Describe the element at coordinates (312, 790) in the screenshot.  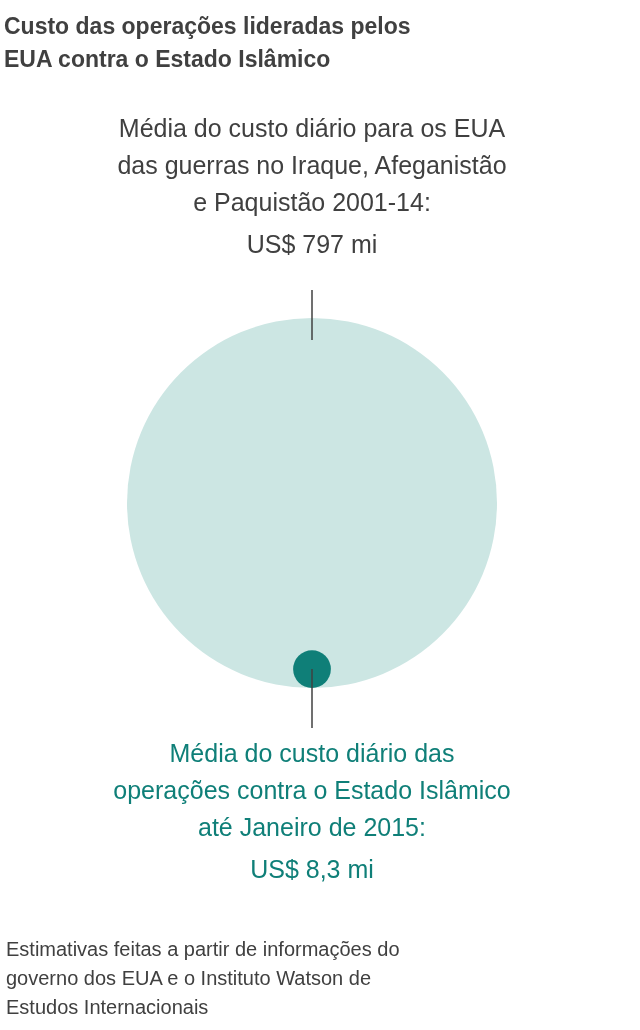
I see `text: Média do custo diário das operações contra o Estado Islâmico até Janeiro de 2015:` at that location.